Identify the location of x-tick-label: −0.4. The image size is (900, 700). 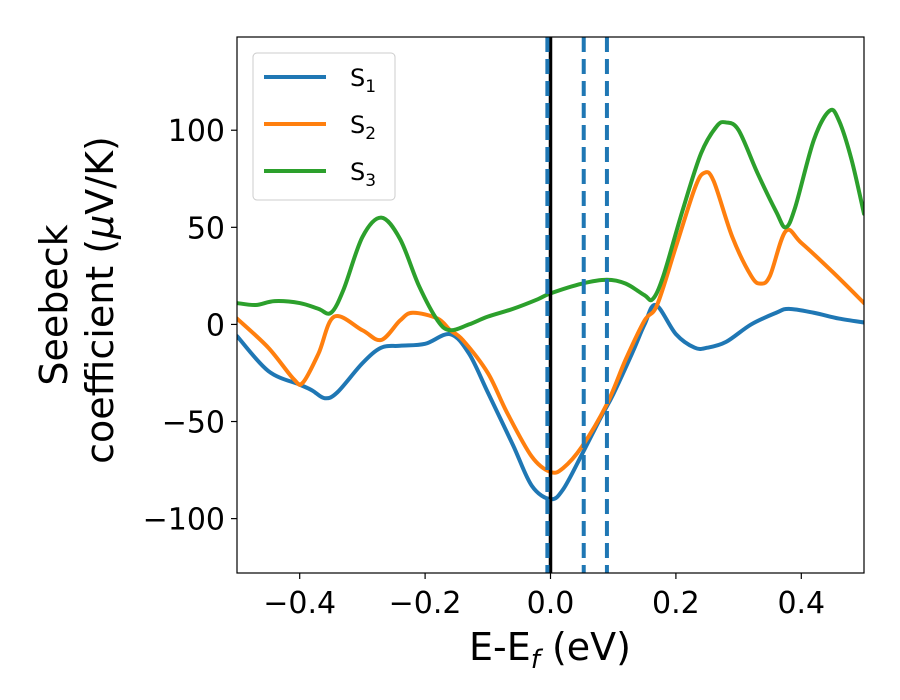
(299, 603).